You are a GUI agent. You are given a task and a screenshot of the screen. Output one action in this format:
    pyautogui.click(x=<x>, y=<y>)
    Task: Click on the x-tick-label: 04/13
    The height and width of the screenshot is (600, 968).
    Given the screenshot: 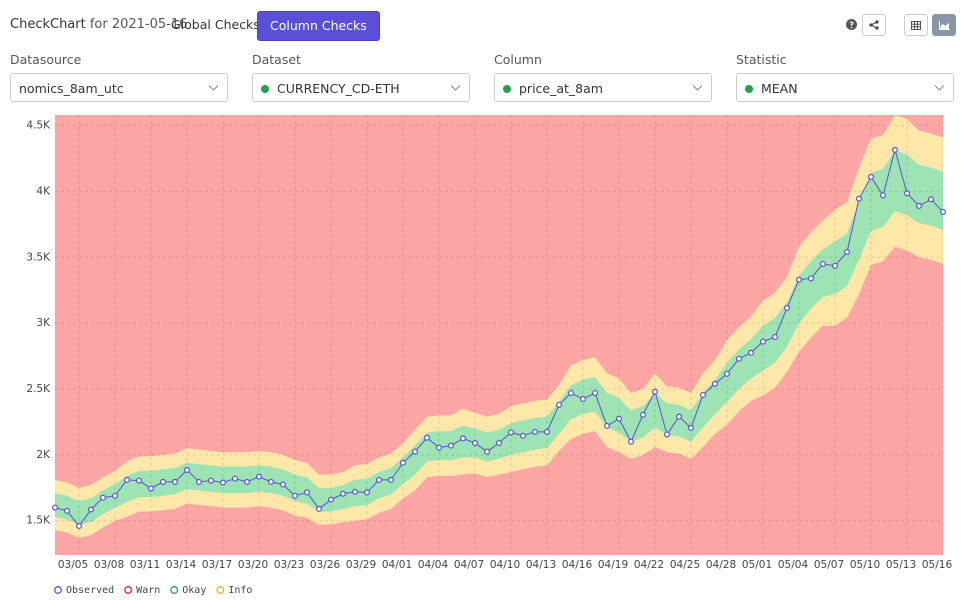 What is the action you would take?
    pyautogui.click(x=541, y=565)
    